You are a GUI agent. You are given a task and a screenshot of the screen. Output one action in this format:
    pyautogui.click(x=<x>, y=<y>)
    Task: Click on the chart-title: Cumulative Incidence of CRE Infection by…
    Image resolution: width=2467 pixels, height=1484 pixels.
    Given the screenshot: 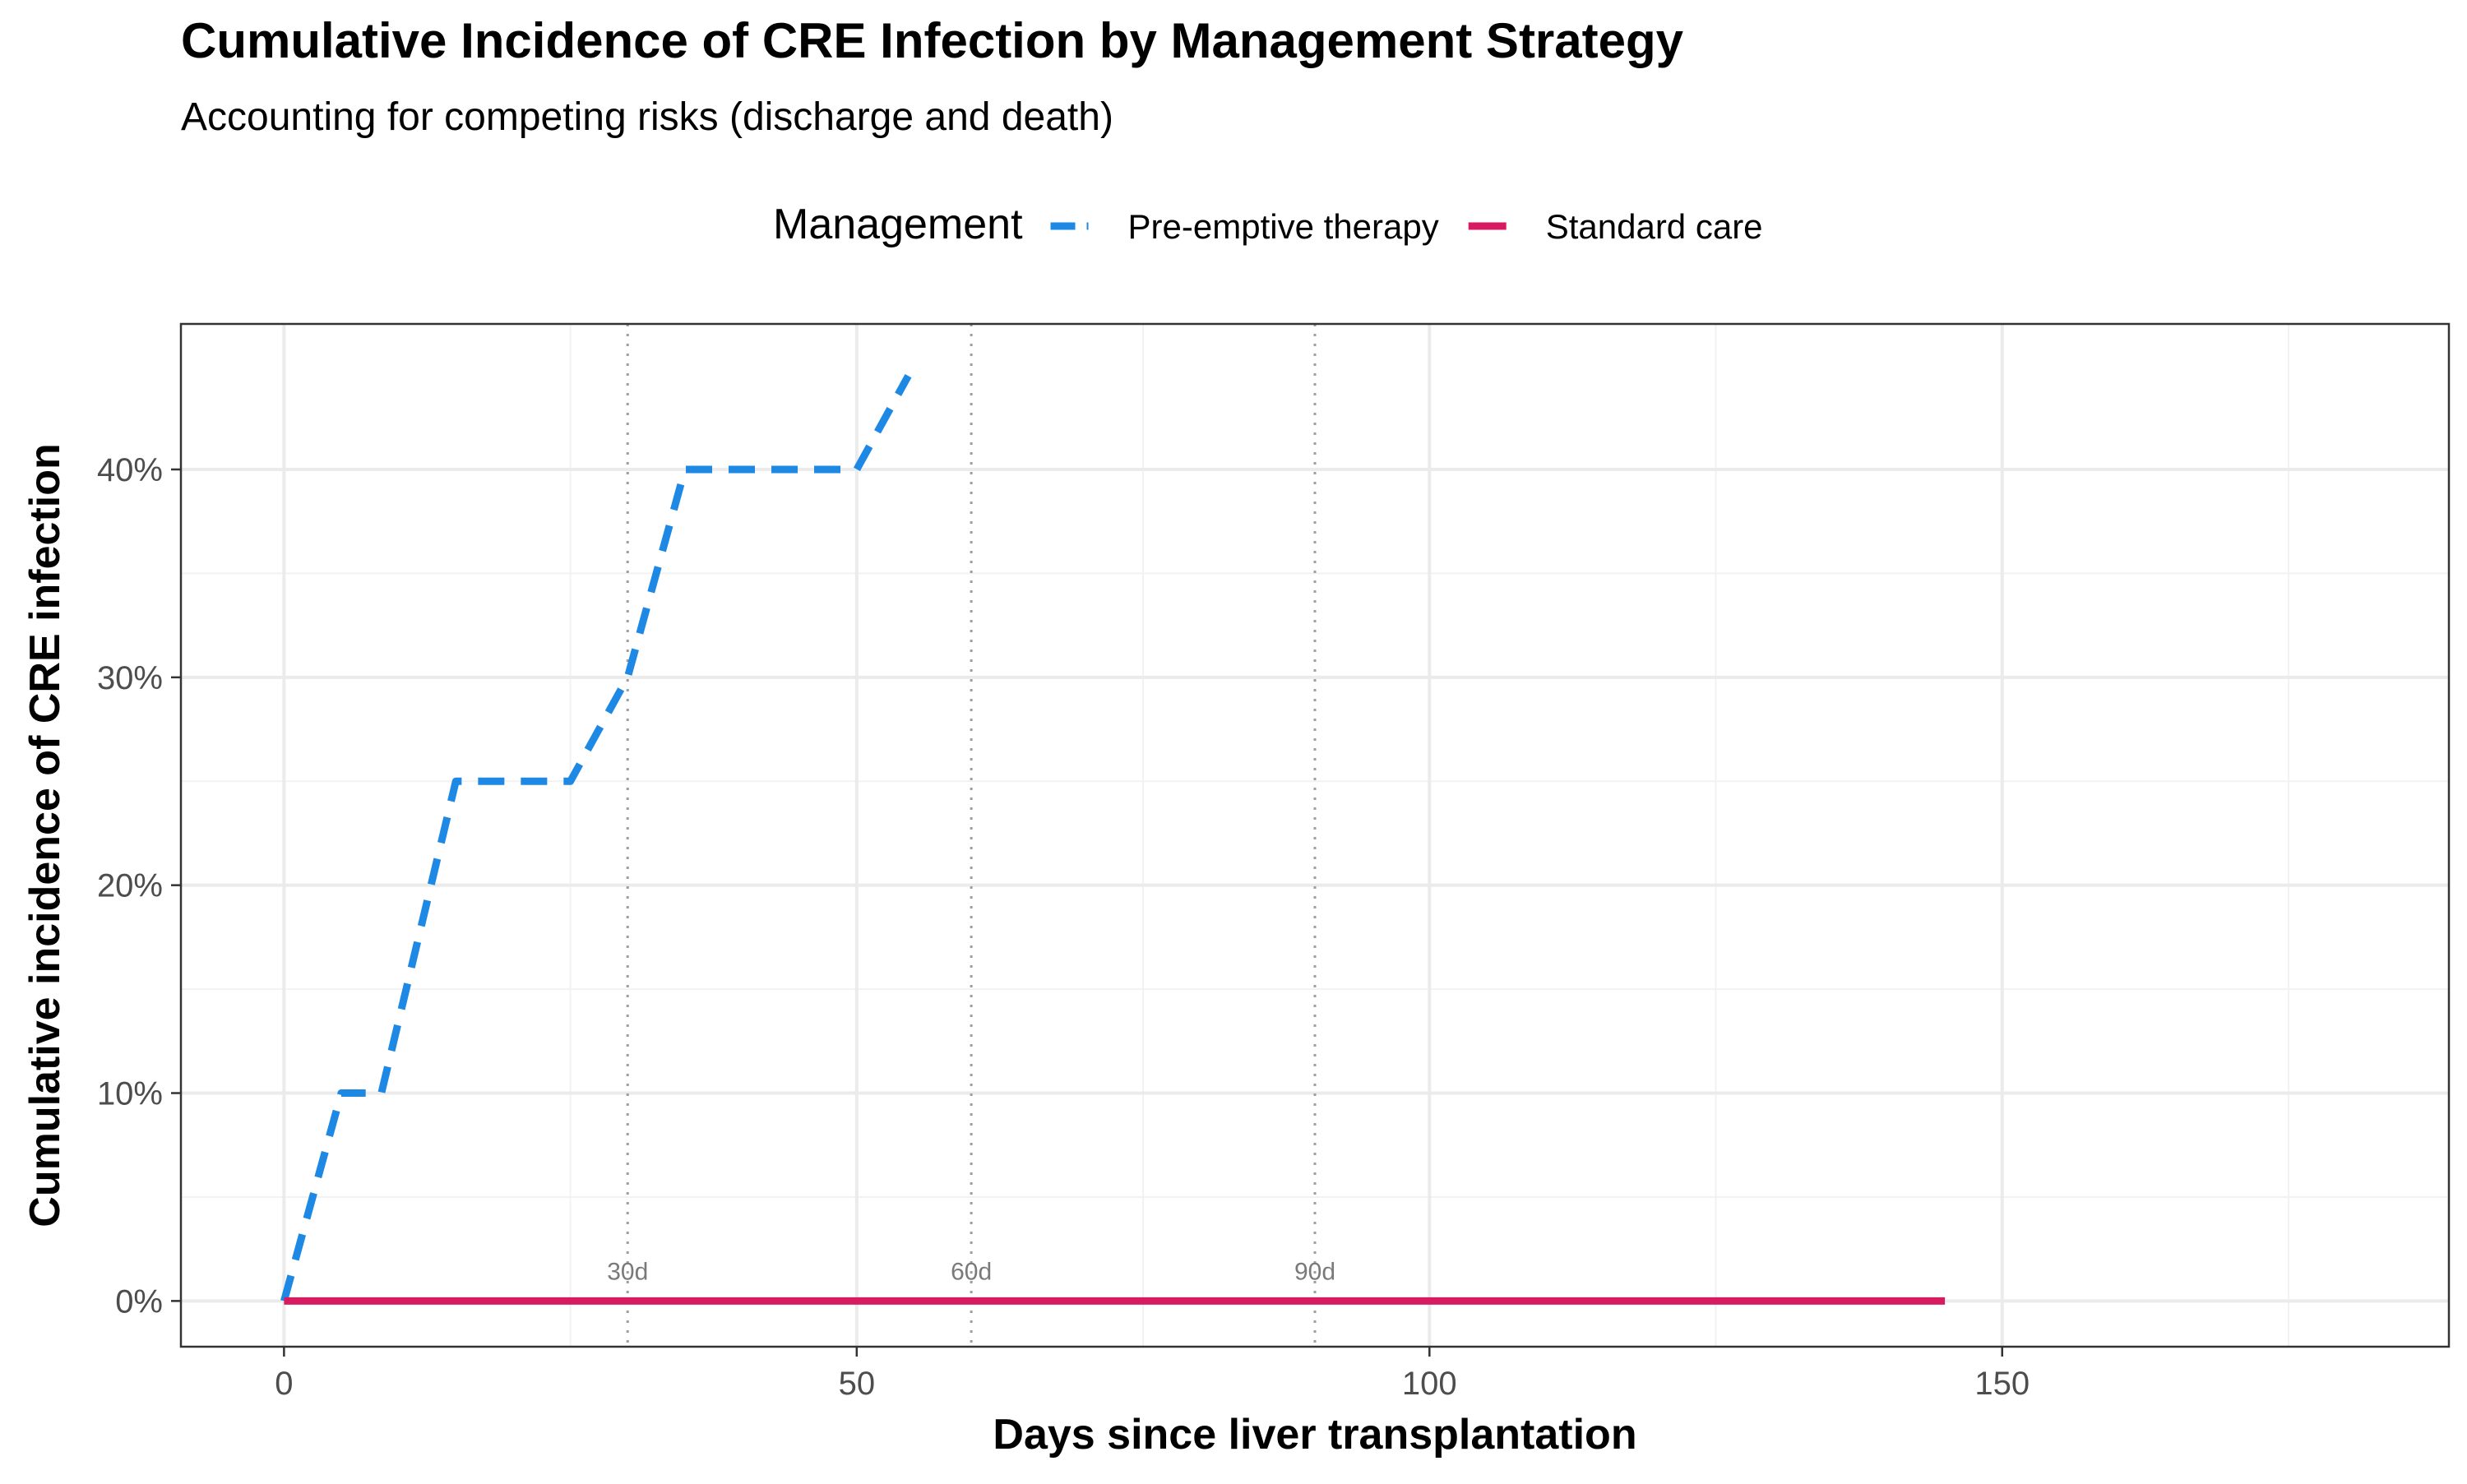 What is the action you would take?
    pyautogui.click(x=932, y=40)
    